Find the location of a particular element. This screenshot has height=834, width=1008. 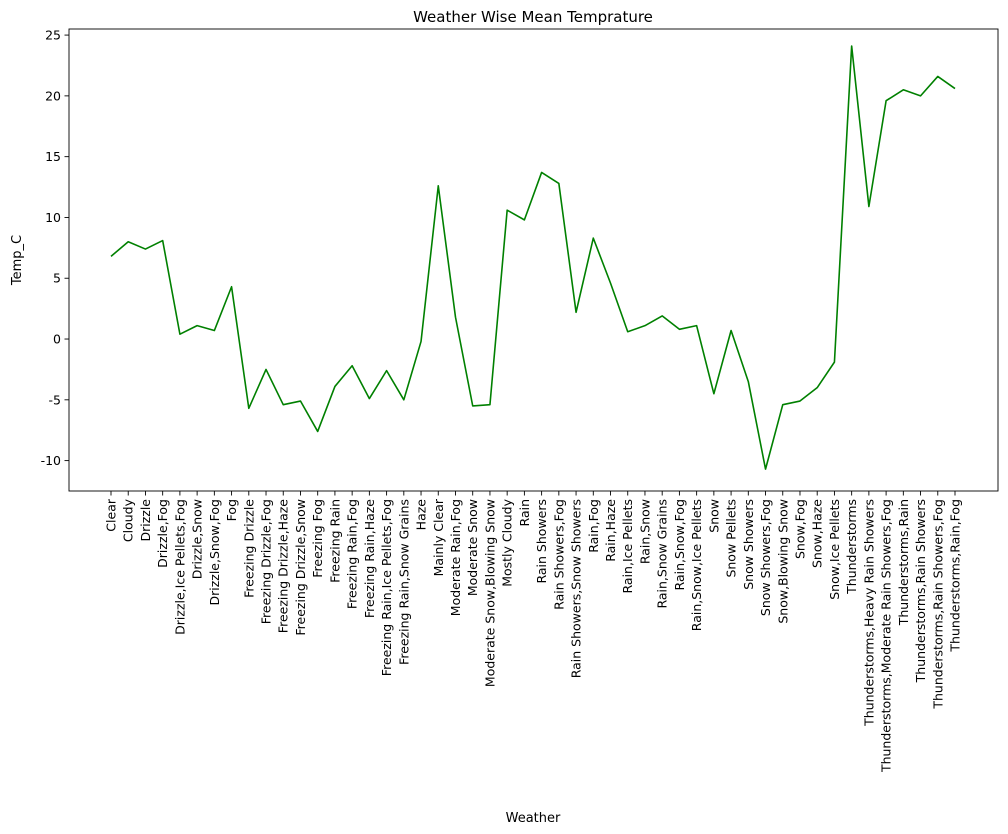

x-tick-label: Thunderstorms,Rain Showers is located at coordinates (920, 591).